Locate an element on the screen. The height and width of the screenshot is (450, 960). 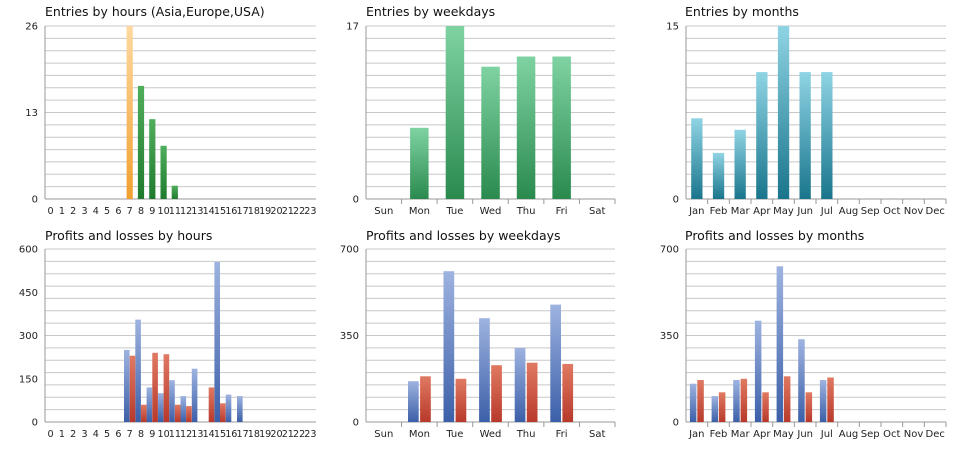
x-tick-label: Apr is located at coordinates (762, 211).